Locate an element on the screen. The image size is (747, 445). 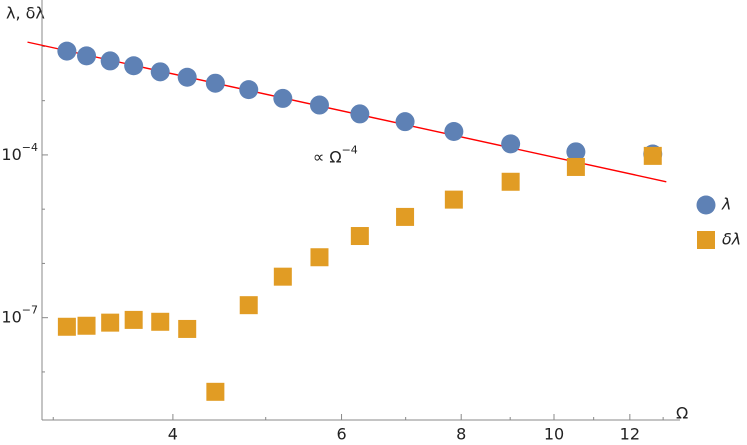
x-tick-label: 12 is located at coordinates (630, 434).